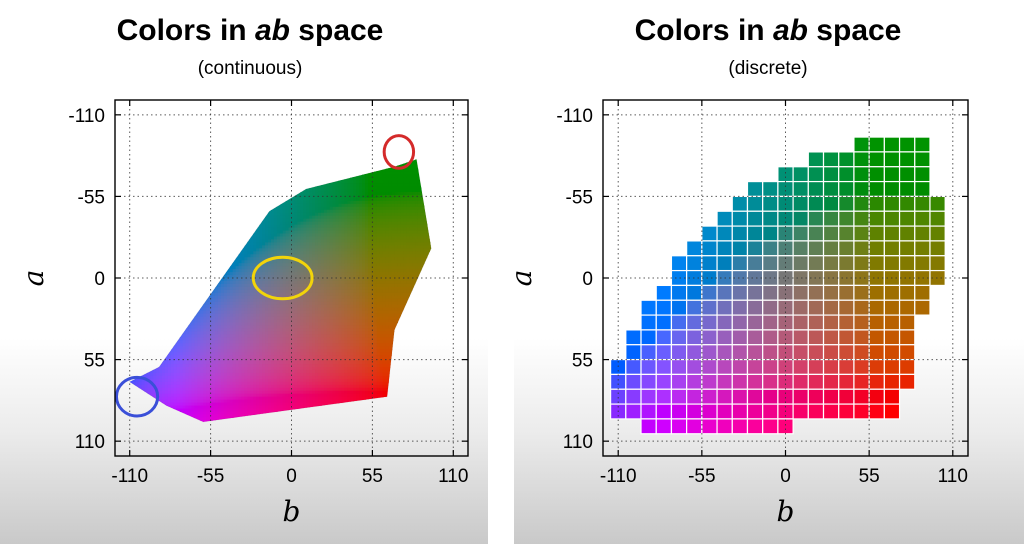 The width and height of the screenshot is (1024, 544). What do you see at coordinates (786, 511) in the screenshot?
I see `x-axis-label: b` at bounding box center [786, 511].